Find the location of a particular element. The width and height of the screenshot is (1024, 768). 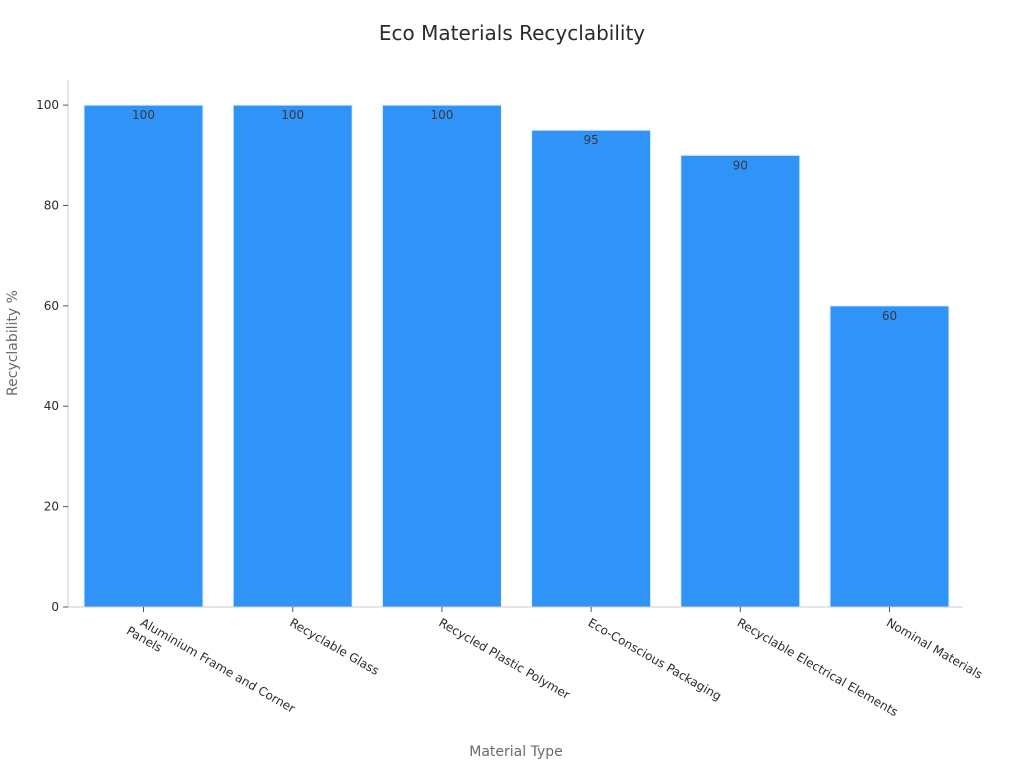

x-tick-label: Eco-Conscious Packaging is located at coordinates (655, 659).